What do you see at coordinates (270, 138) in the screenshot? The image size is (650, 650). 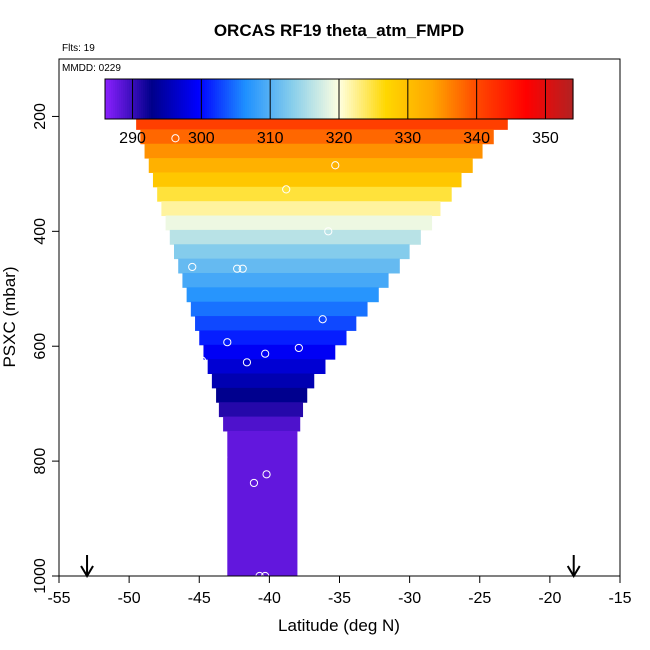 I see `colorbar-tick-label: 310` at bounding box center [270, 138].